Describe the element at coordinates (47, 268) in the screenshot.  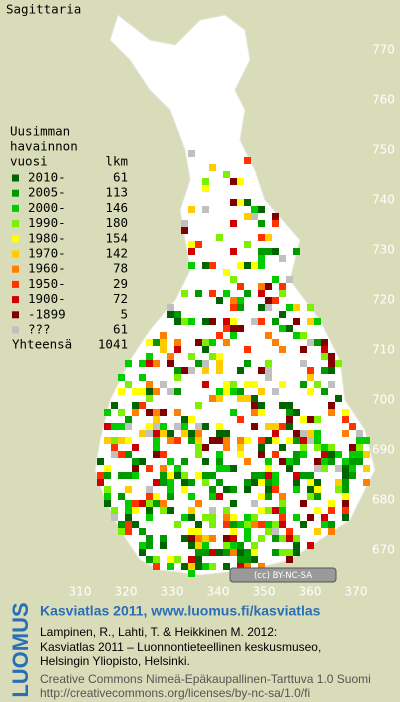
I see `legend-label: 1960-` at that location.